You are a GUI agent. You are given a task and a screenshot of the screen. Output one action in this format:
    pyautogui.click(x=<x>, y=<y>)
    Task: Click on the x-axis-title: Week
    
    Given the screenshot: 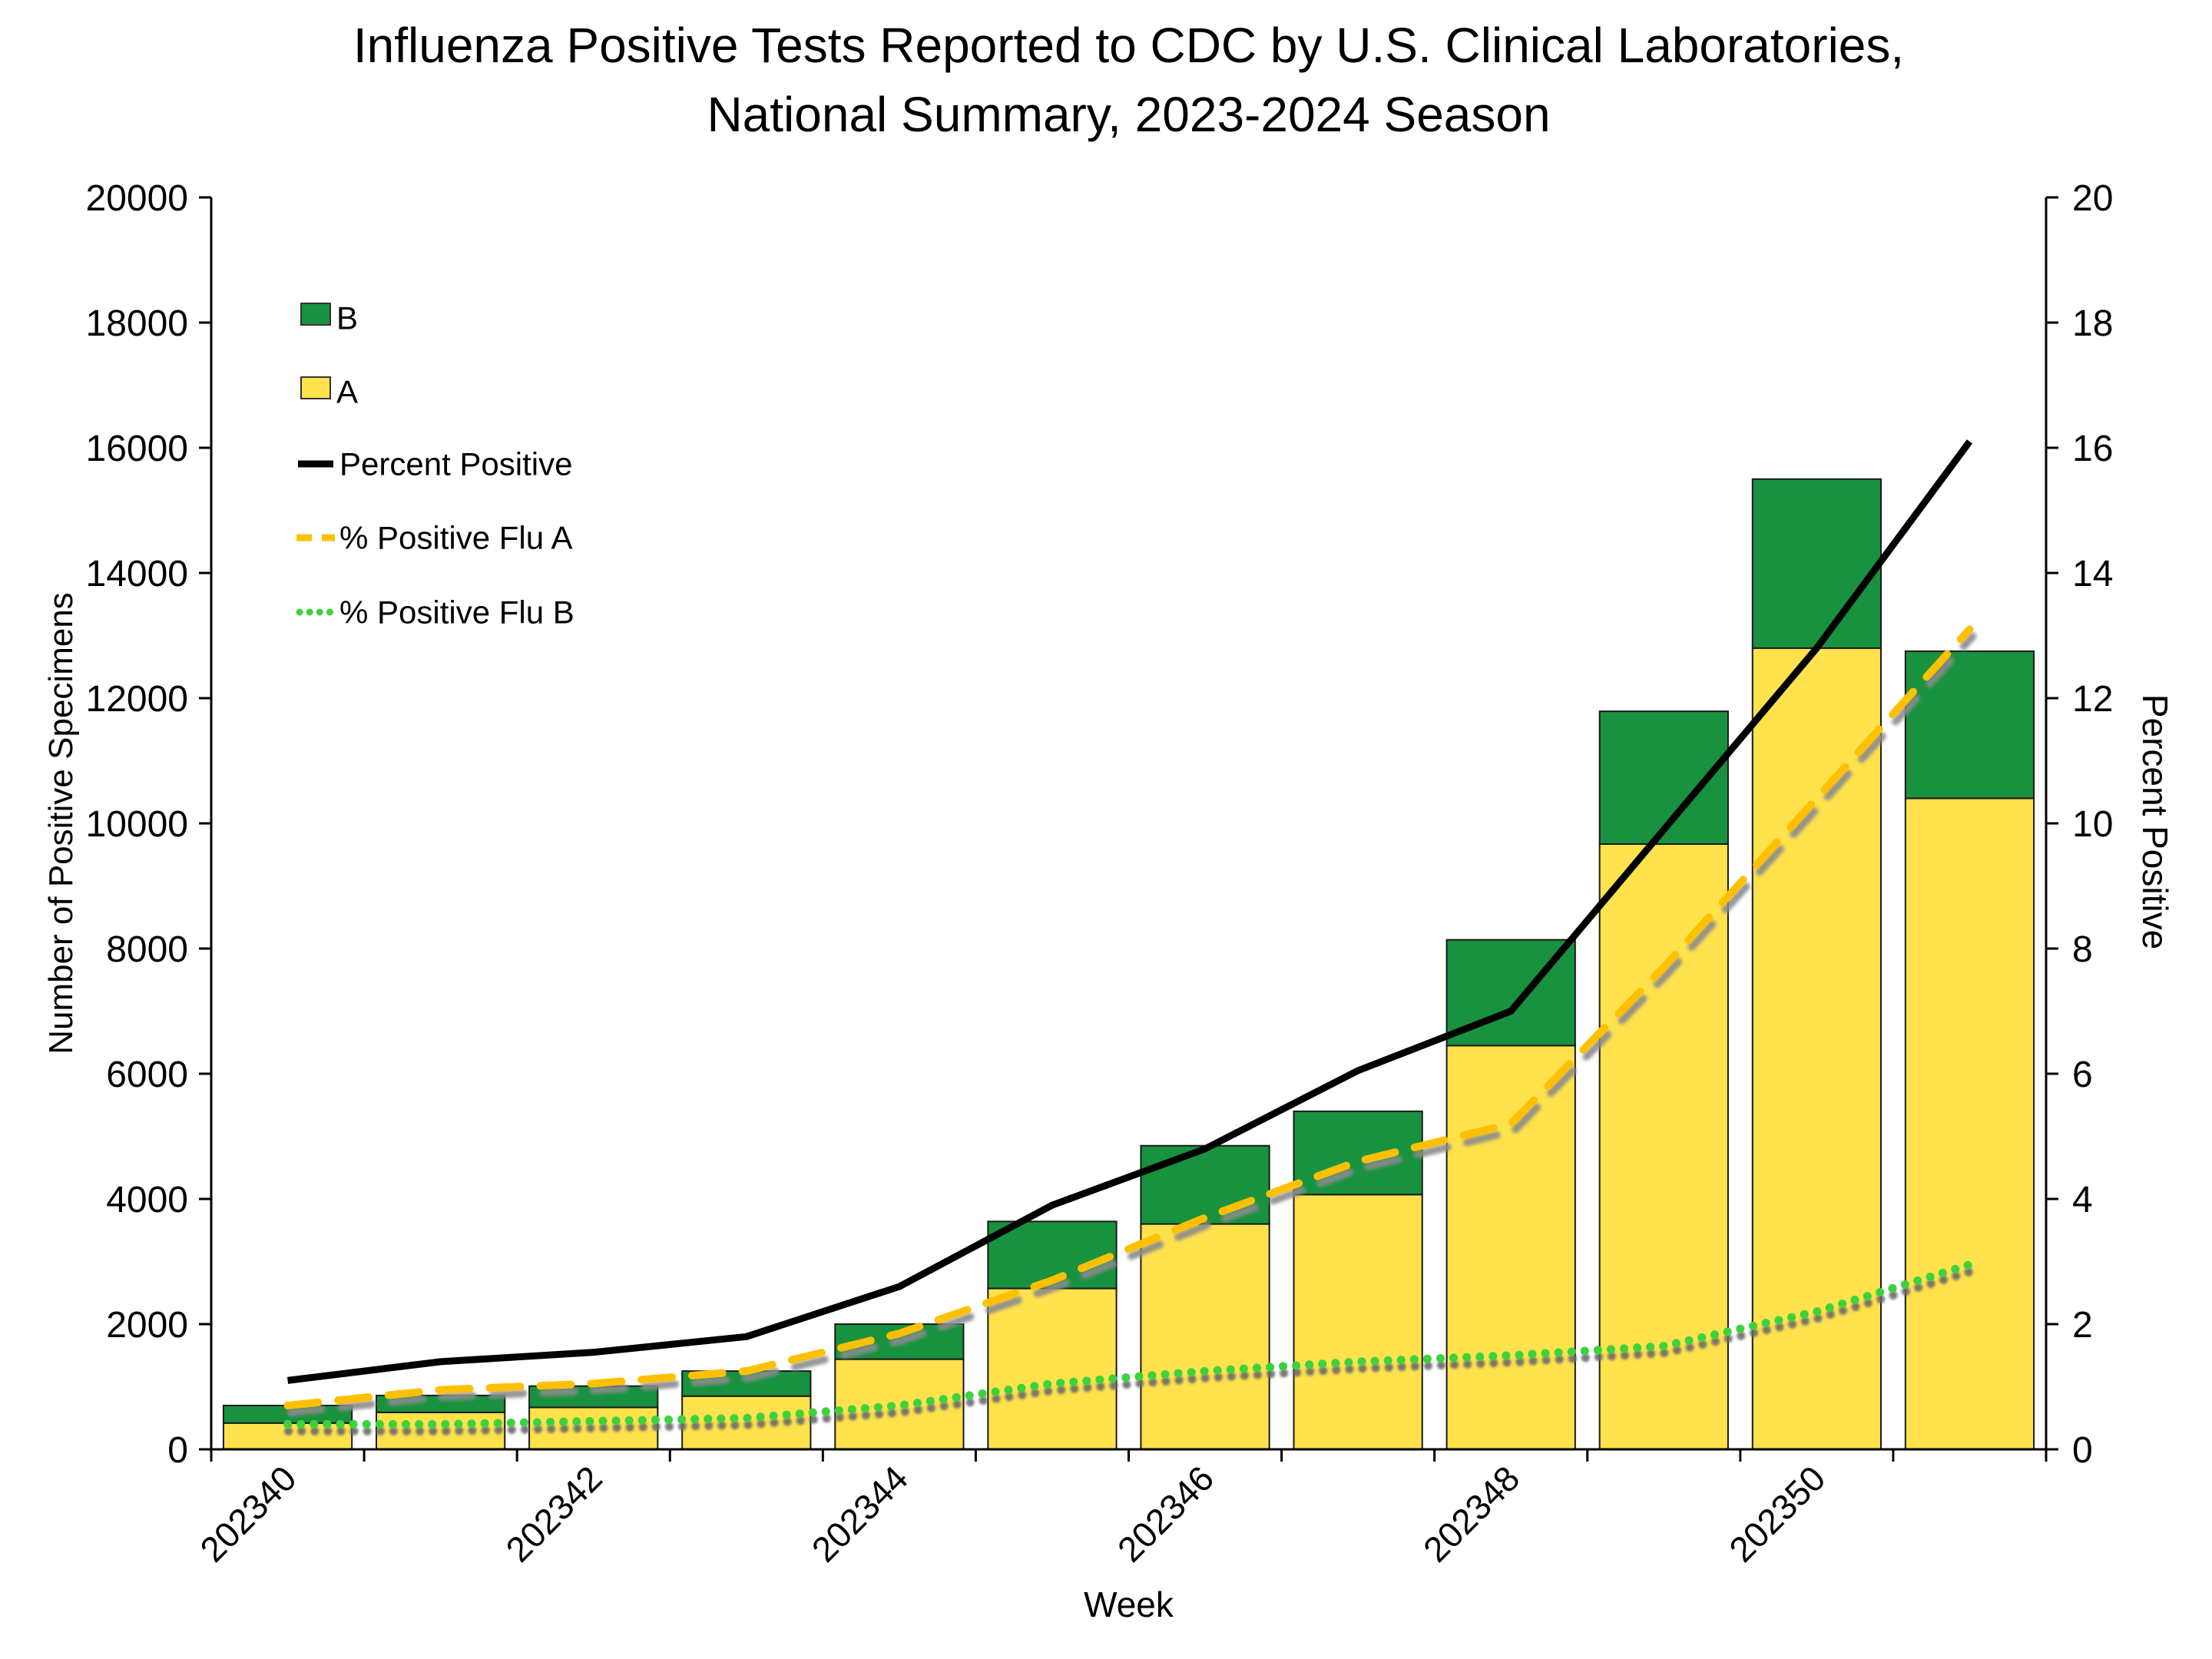 What is the action you would take?
    pyautogui.click(x=1129, y=1604)
    